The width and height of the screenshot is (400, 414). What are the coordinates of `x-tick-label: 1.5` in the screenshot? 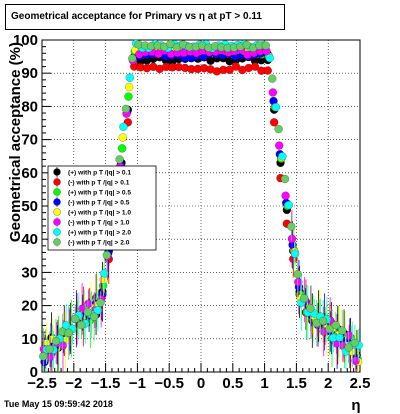 It's located at (296, 383).